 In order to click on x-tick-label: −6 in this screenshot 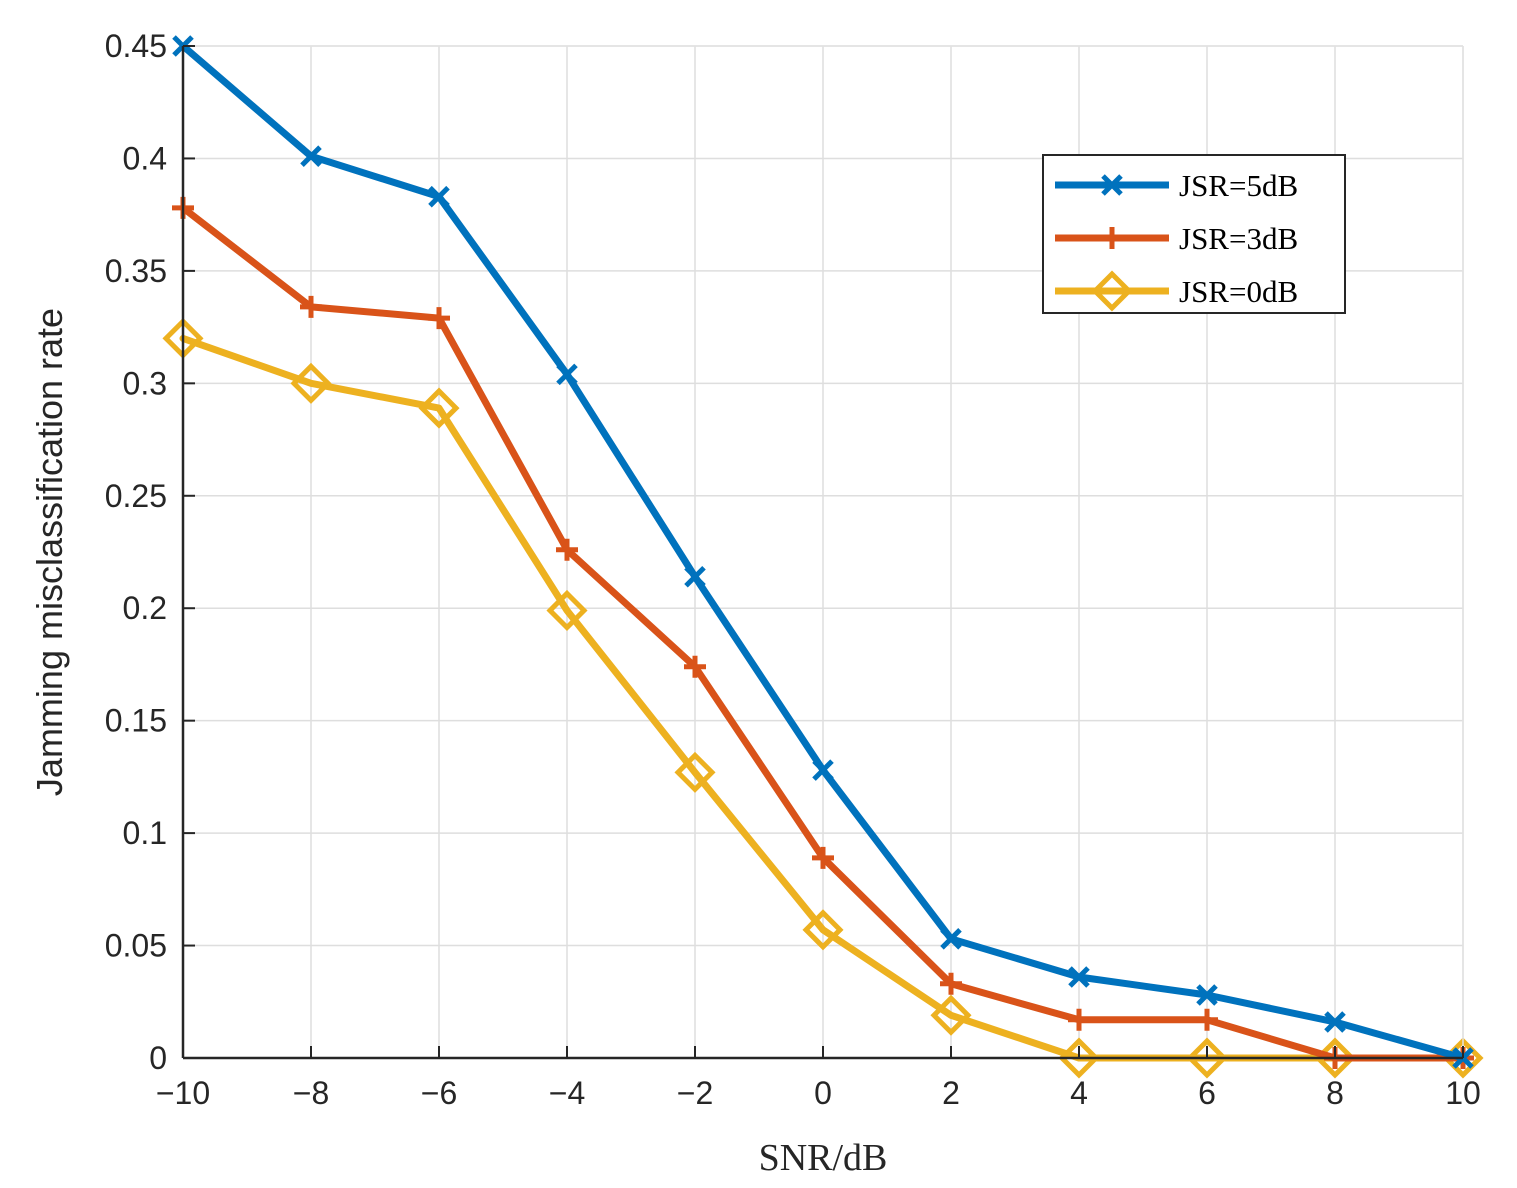, I will do `click(439, 1093)`.